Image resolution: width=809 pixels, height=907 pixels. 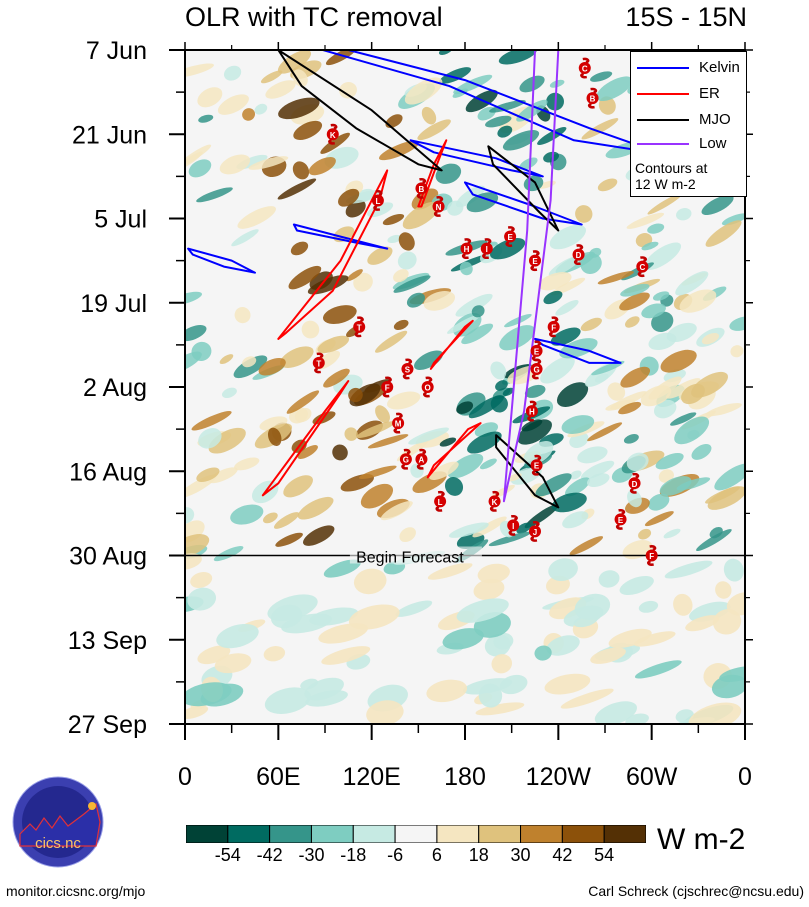 I want to click on contour-low, so click(x=531, y=276).